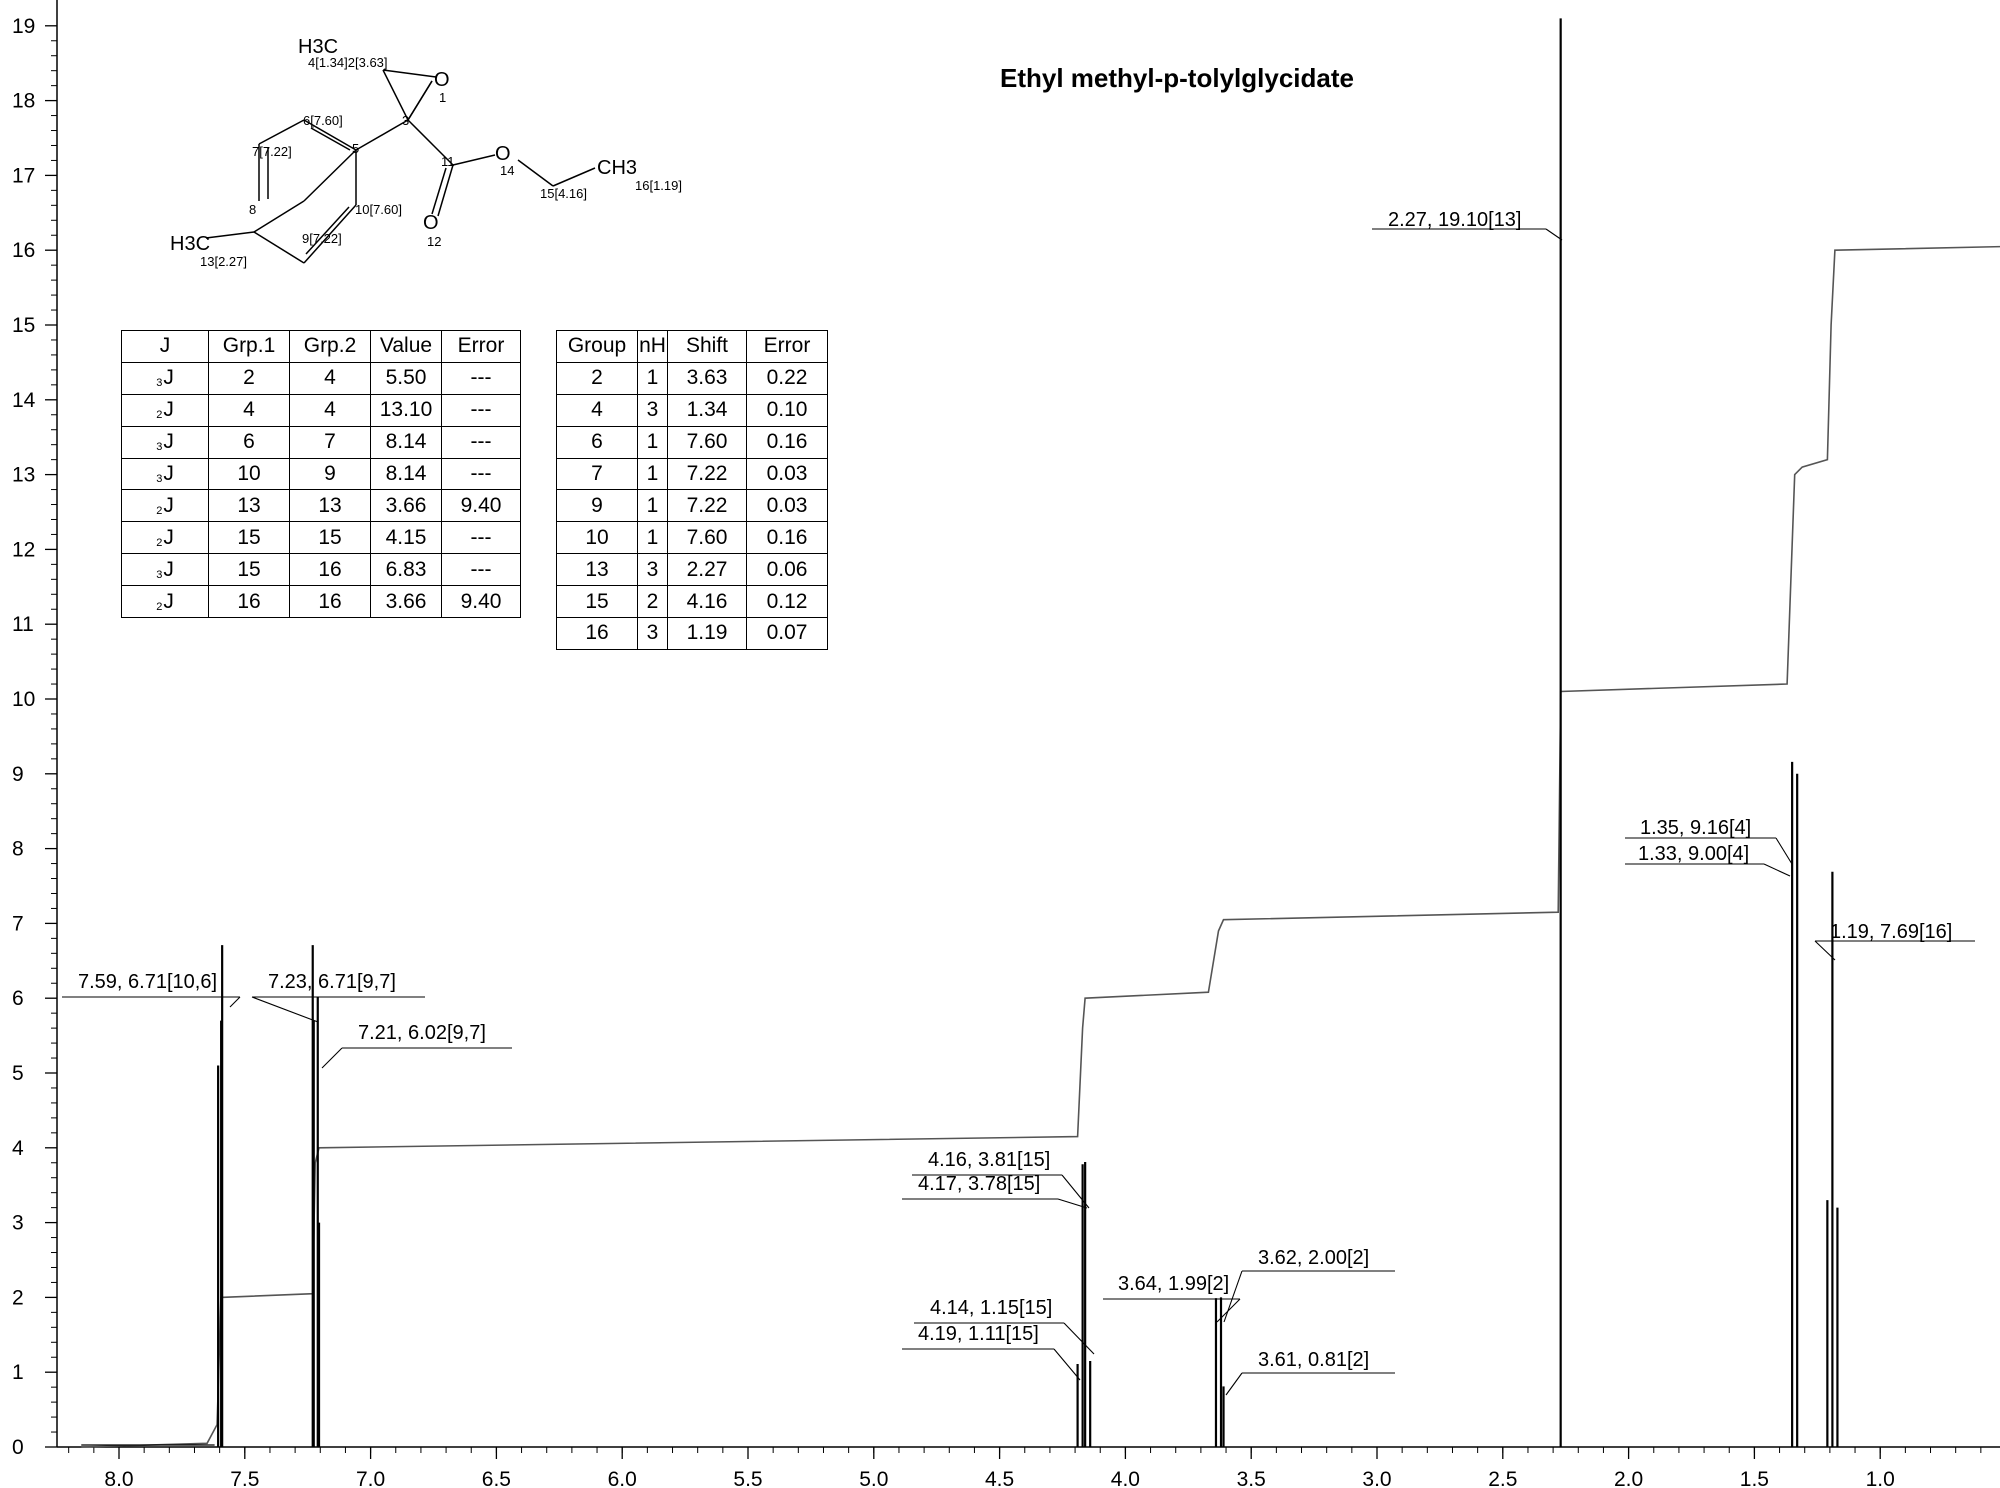 Image resolution: width=2000 pixels, height=1488 pixels. What do you see at coordinates (18, 1372) in the screenshot?
I see `y-tick-label: 1` at bounding box center [18, 1372].